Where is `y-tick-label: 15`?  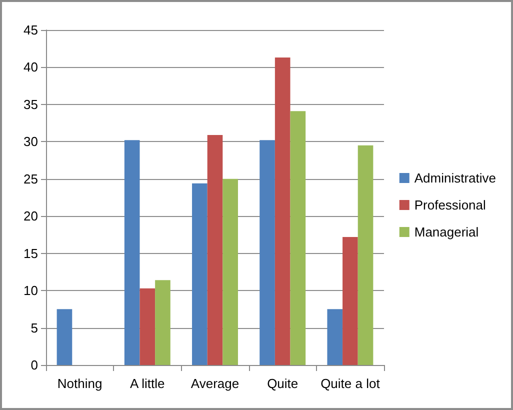 y-tick-label: 15 is located at coordinates (31, 253).